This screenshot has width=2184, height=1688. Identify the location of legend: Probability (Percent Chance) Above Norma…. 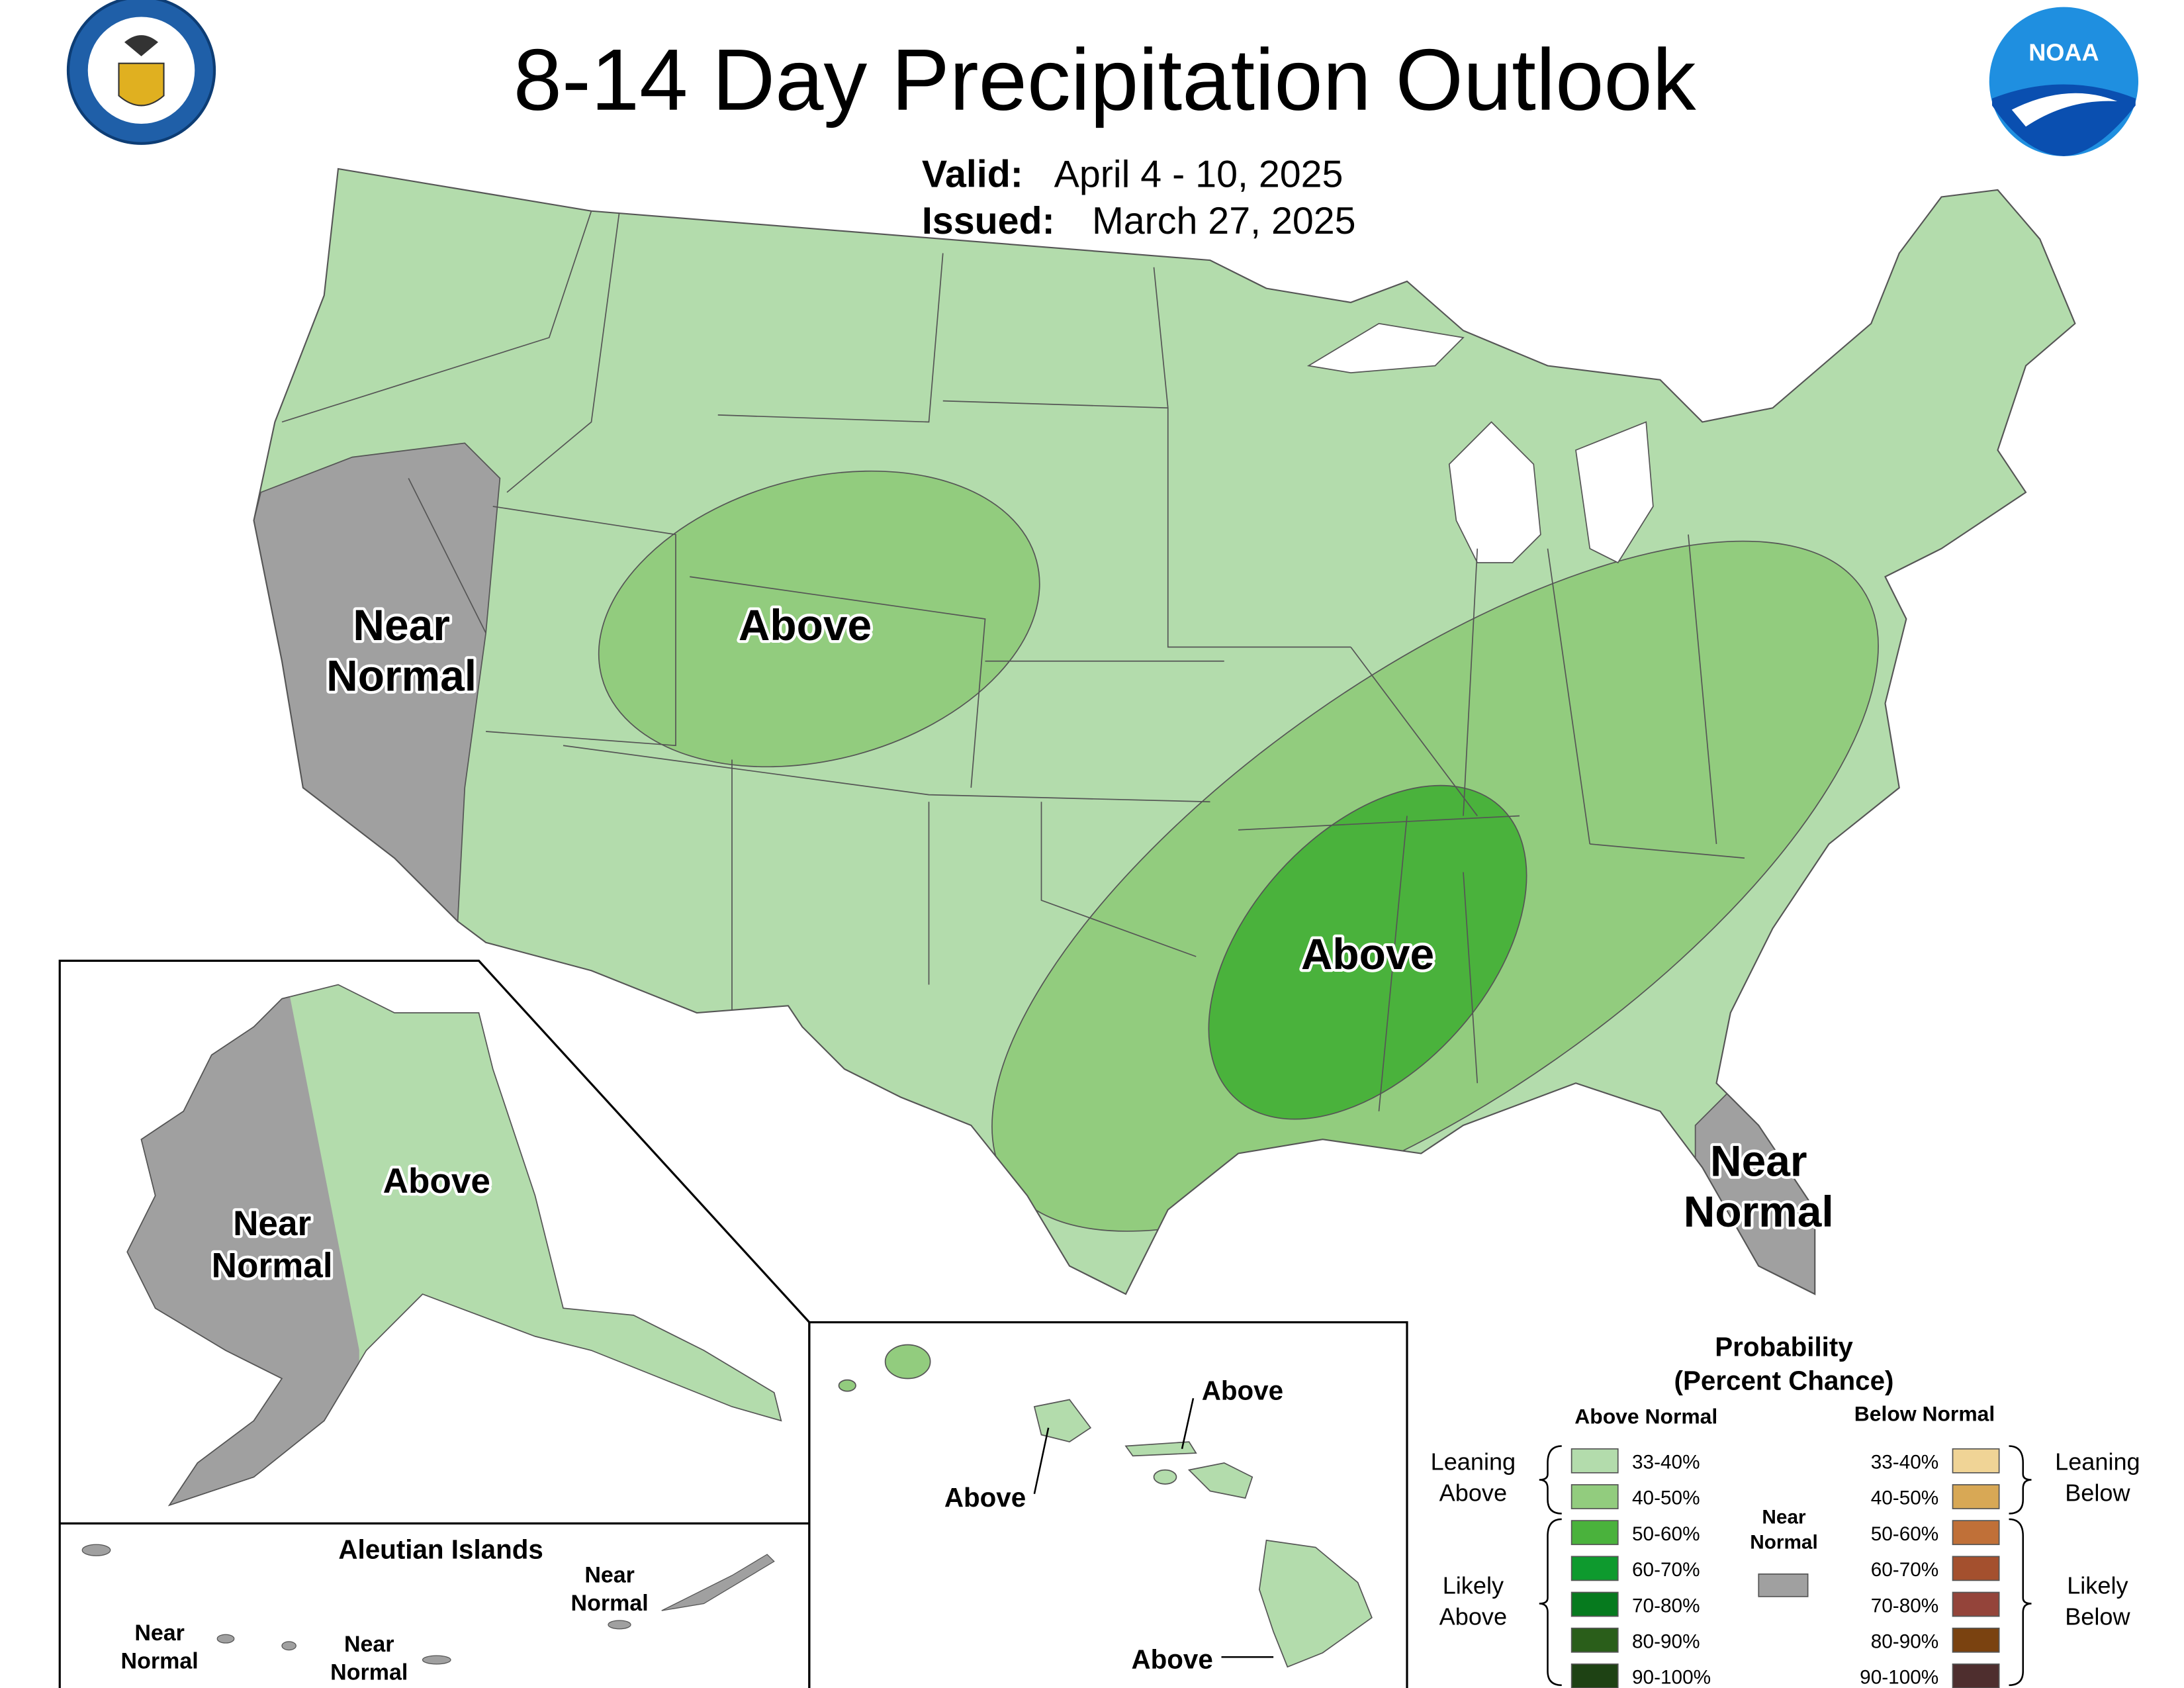
(1786, 1510).